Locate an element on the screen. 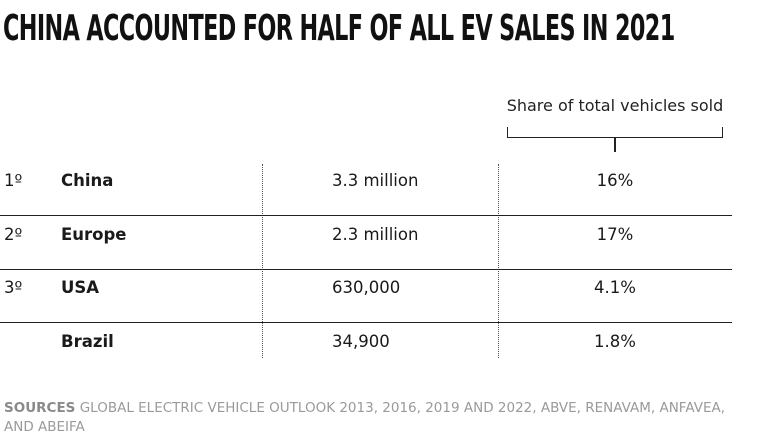 Image resolution: width=760 pixels, height=440 pixels. table-row: 3º USA 630,000 4.1% is located at coordinates (366, 296).